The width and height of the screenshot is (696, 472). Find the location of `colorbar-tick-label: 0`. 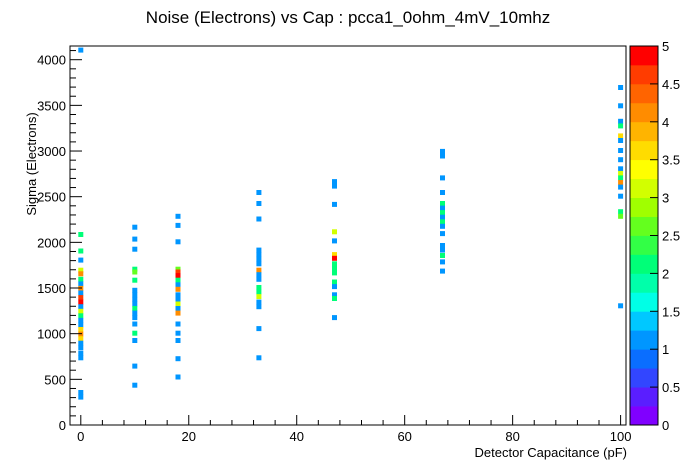

colorbar-tick-label: 0 is located at coordinates (665, 425).